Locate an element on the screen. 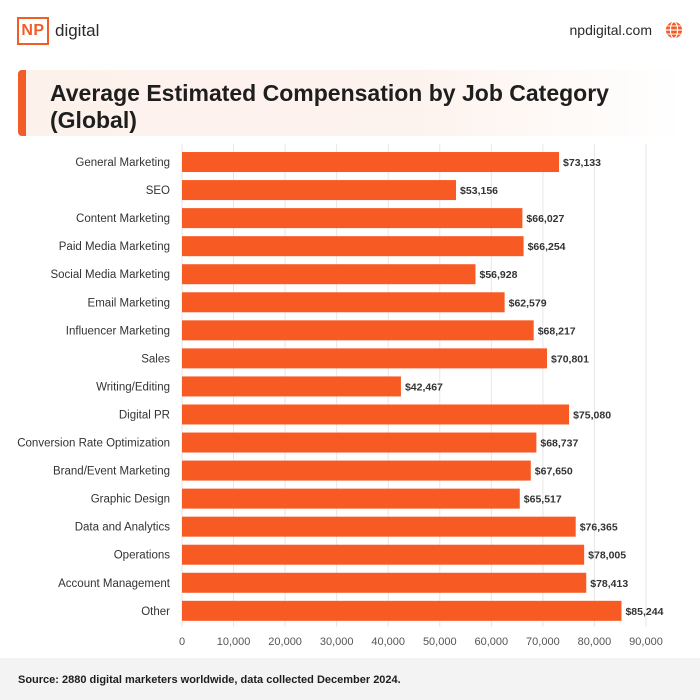  category-label: Other is located at coordinates (155, 612).